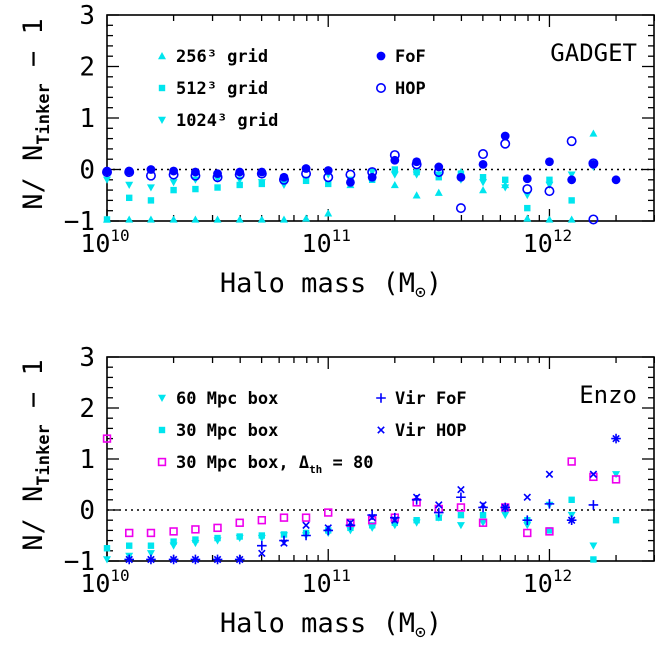 The image size is (655, 646). What do you see at coordinates (218, 431) in the screenshot?
I see `legend-entry: 30 Mpc box` at bounding box center [218, 431].